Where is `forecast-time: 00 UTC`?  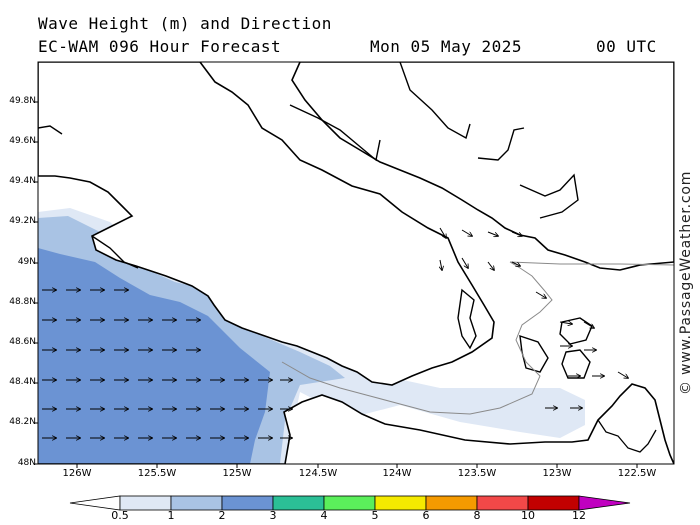
forecast-time: 00 UTC is located at coordinates (626, 46).